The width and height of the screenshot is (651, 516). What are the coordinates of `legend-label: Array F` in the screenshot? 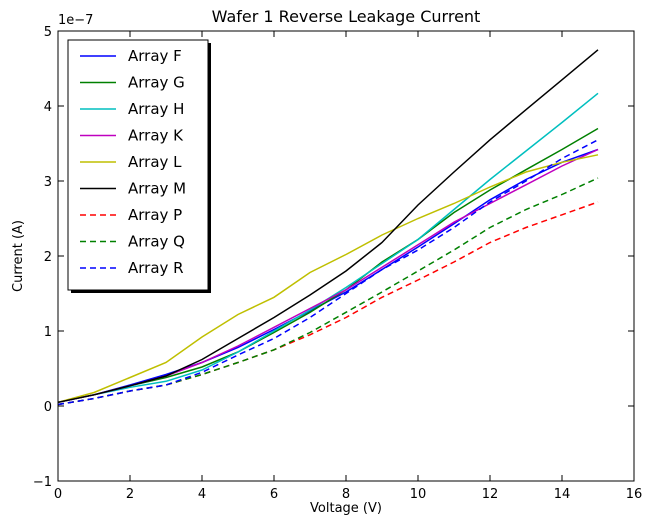 It's located at (155, 56).